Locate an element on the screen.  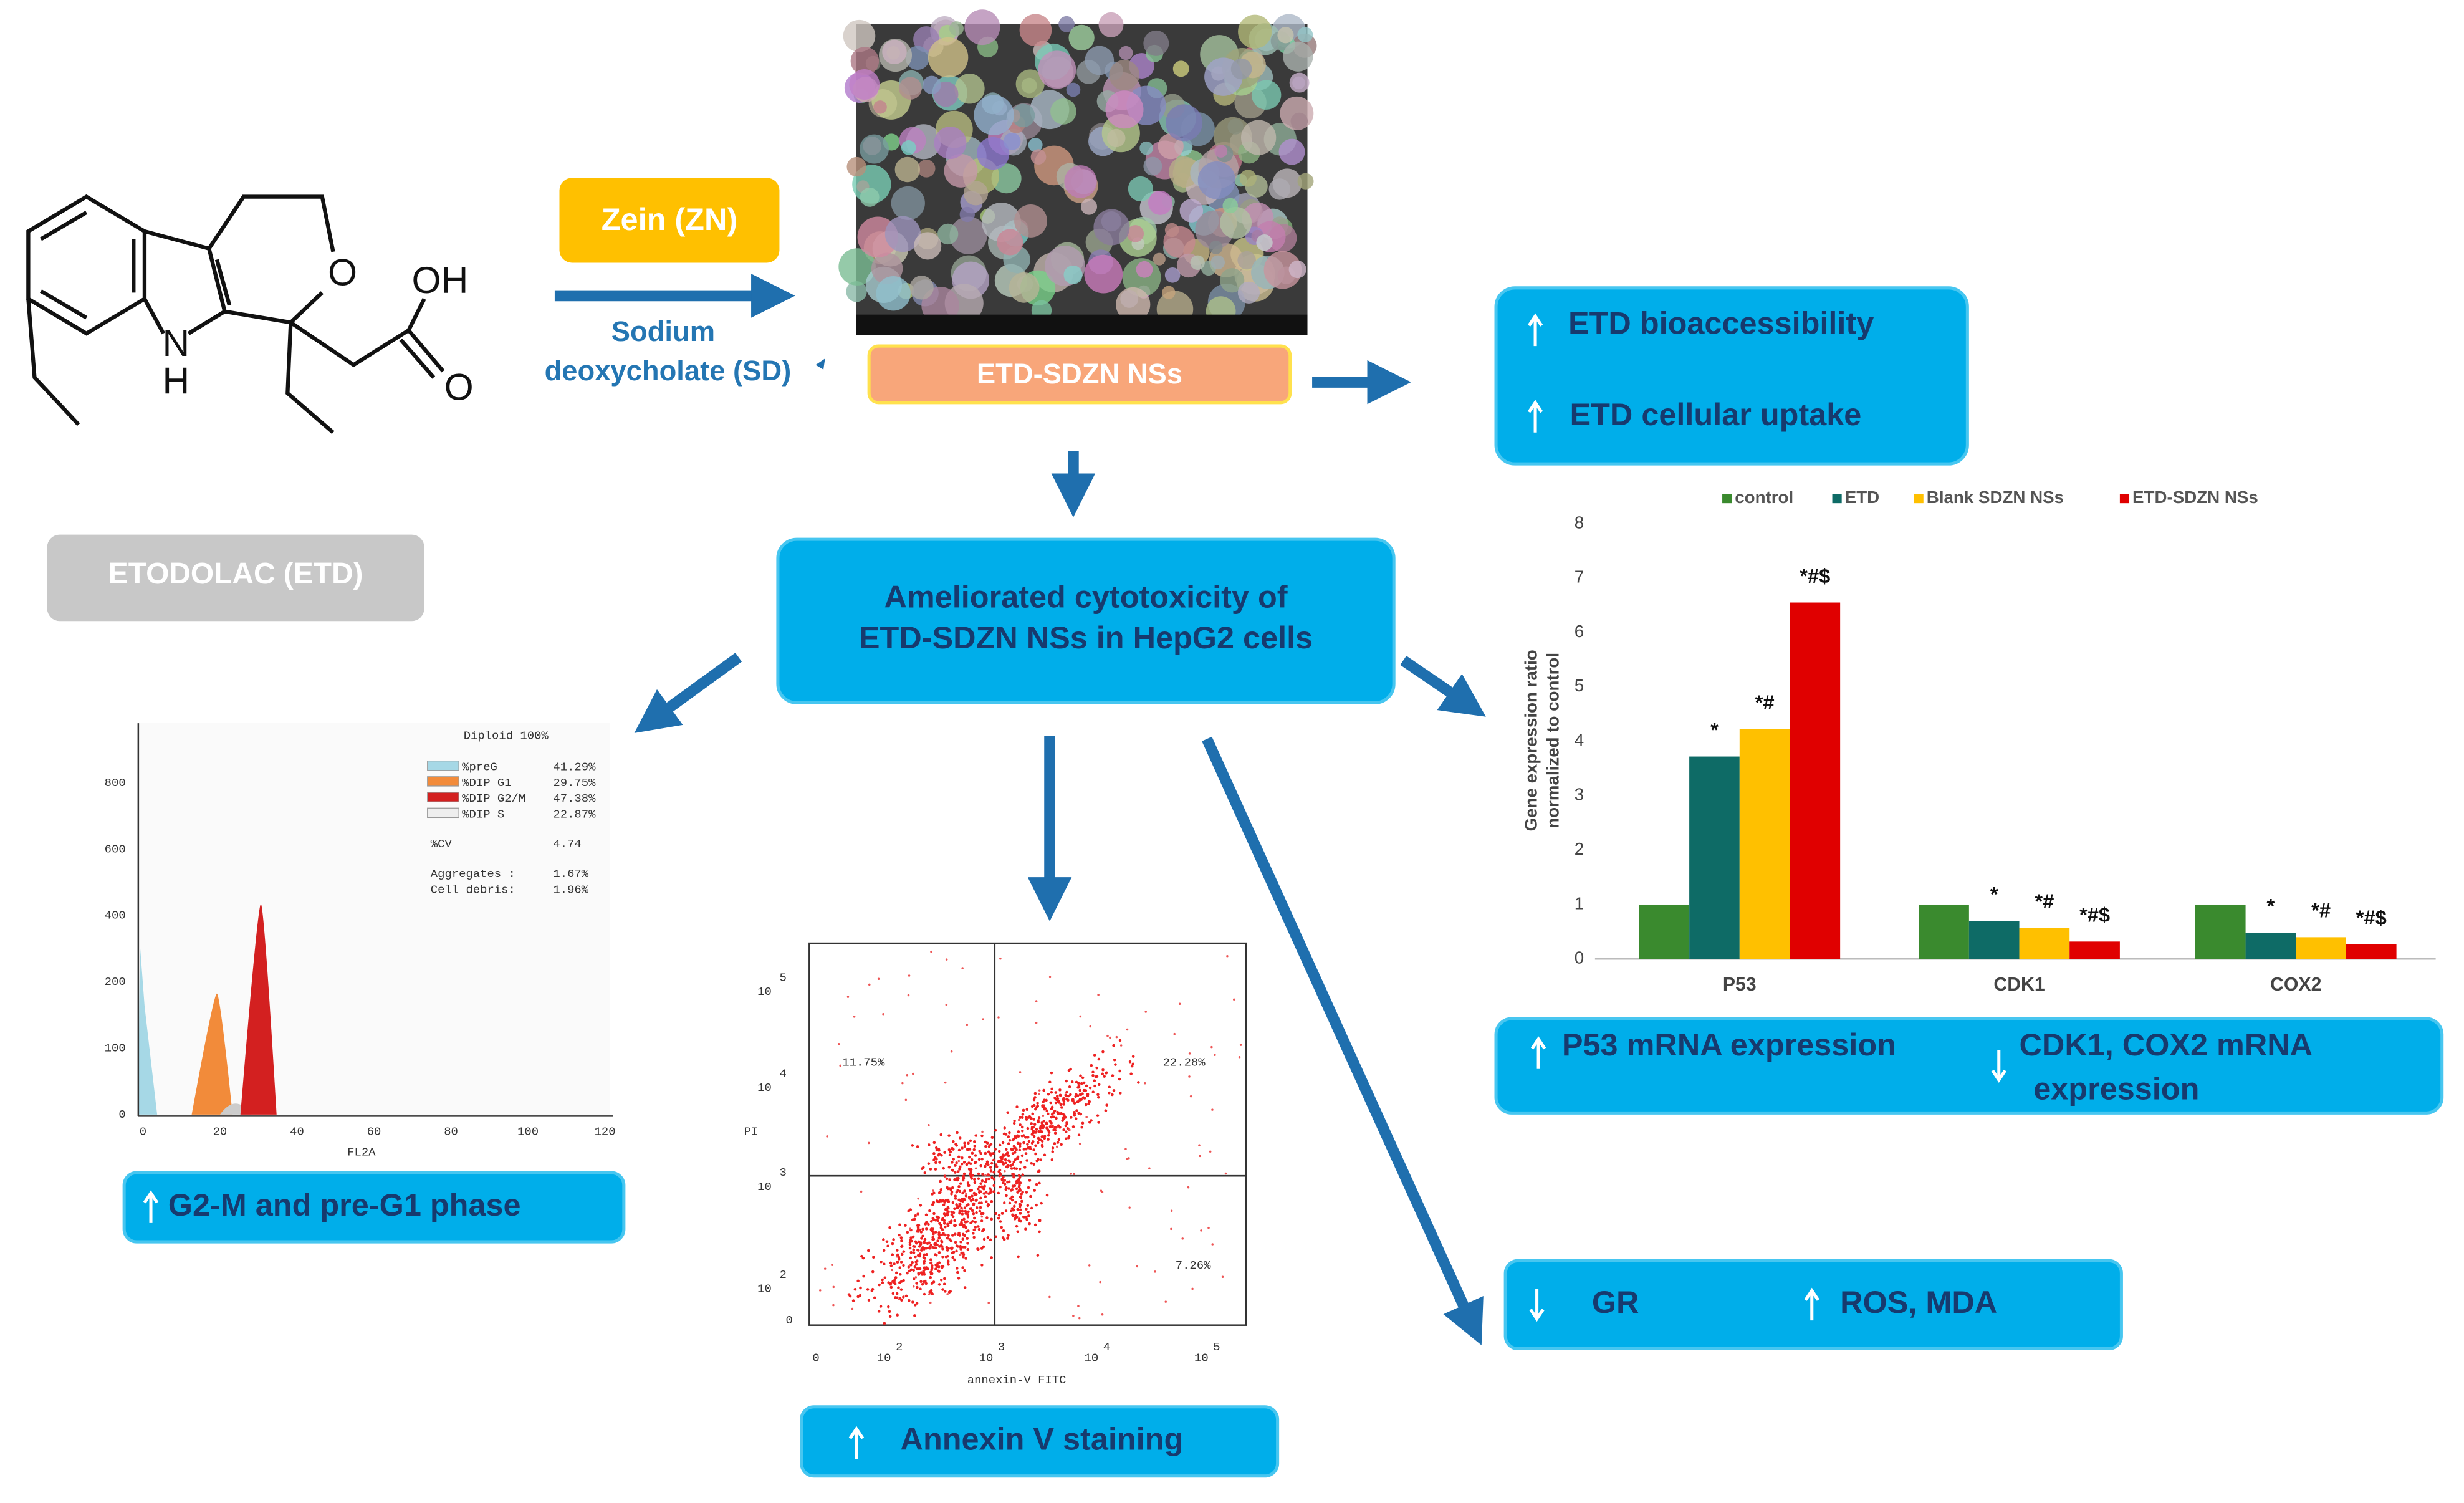
stat-value: 4.74 is located at coordinates (567, 844).